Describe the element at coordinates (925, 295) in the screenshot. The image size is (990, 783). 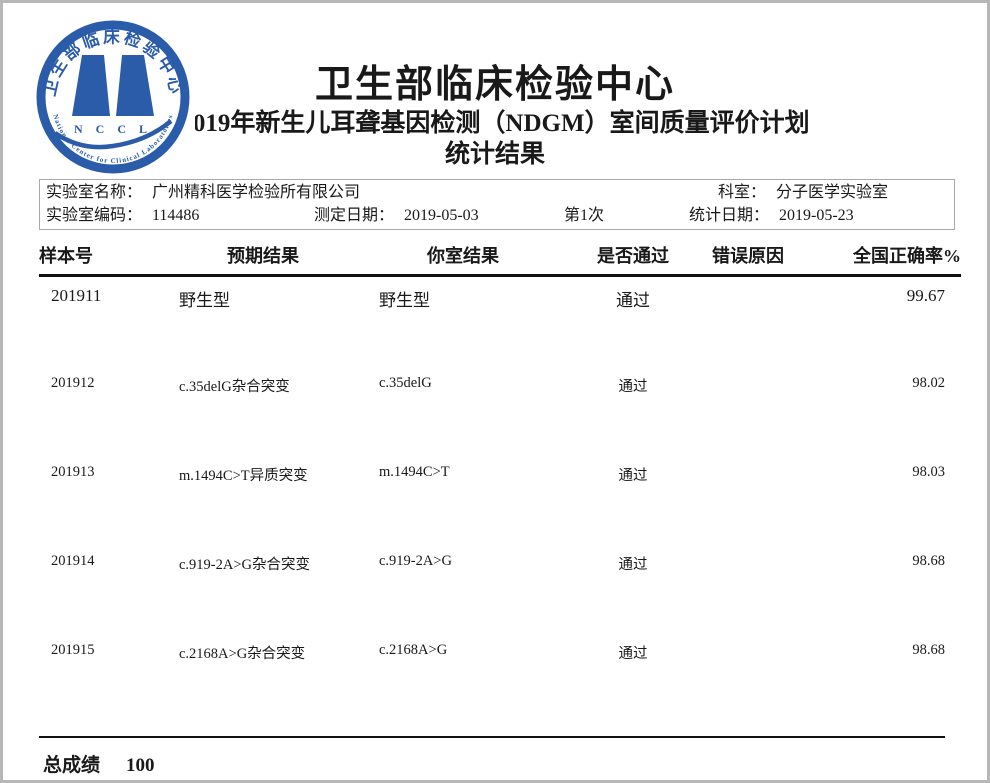
I see `cell-rate: 99.67` at that location.